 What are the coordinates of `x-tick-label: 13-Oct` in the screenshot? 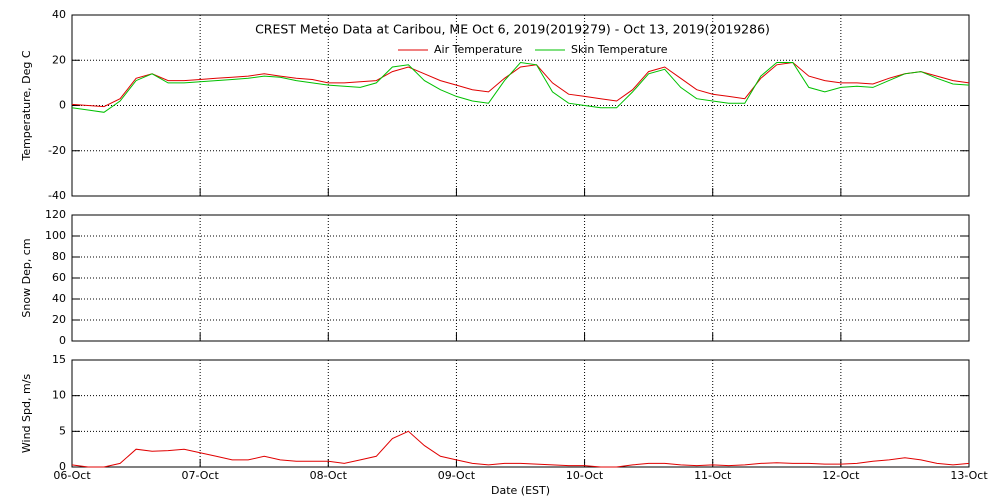 It's located at (969, 475).